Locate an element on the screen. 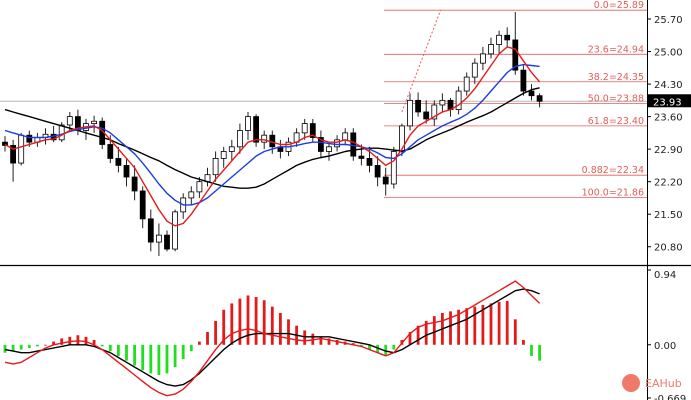  price-tick-label: 22.90 is located at coordinates (668, 150).